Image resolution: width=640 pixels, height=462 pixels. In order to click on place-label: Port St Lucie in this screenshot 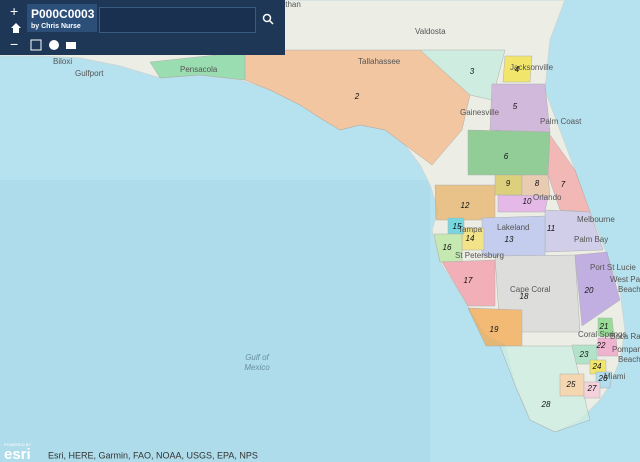, I will do `click(613, 267)`.